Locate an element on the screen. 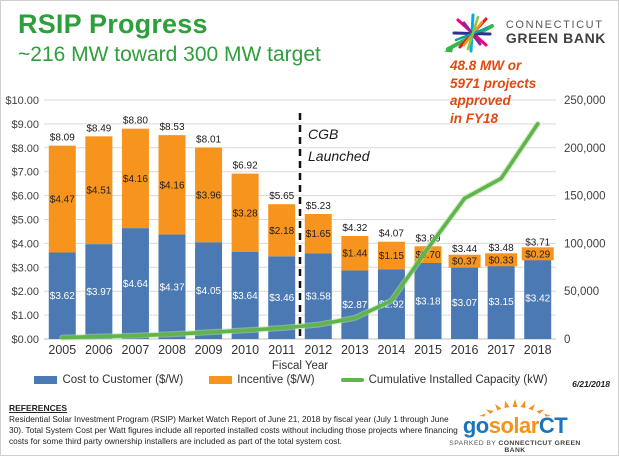 This screenshot has width=619, height=456. bar-total-label: $3.71 is located at coordinates (537, 242).